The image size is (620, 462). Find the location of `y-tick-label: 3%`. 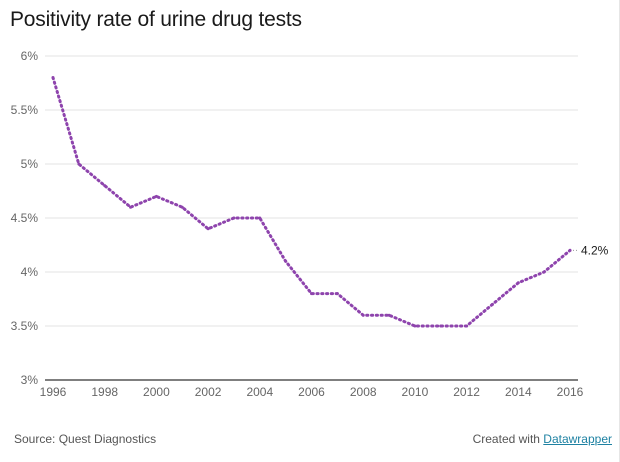

y-tick-label: 3% is located at coordinates (30, 380).